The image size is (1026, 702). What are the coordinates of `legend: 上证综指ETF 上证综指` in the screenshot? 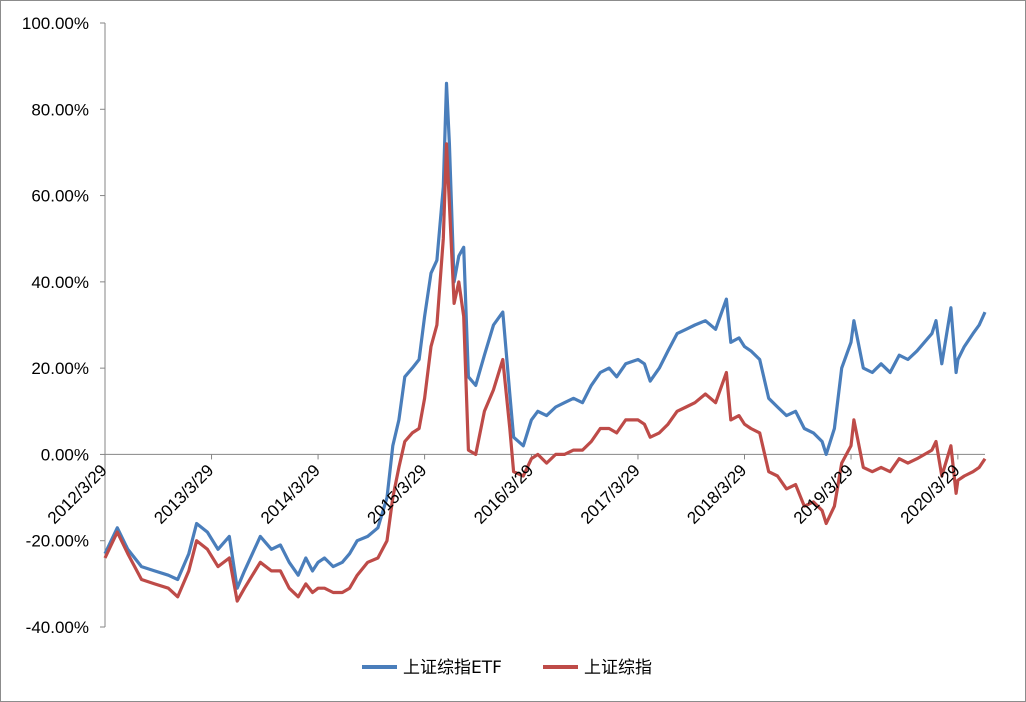 It's located at (507, 668).